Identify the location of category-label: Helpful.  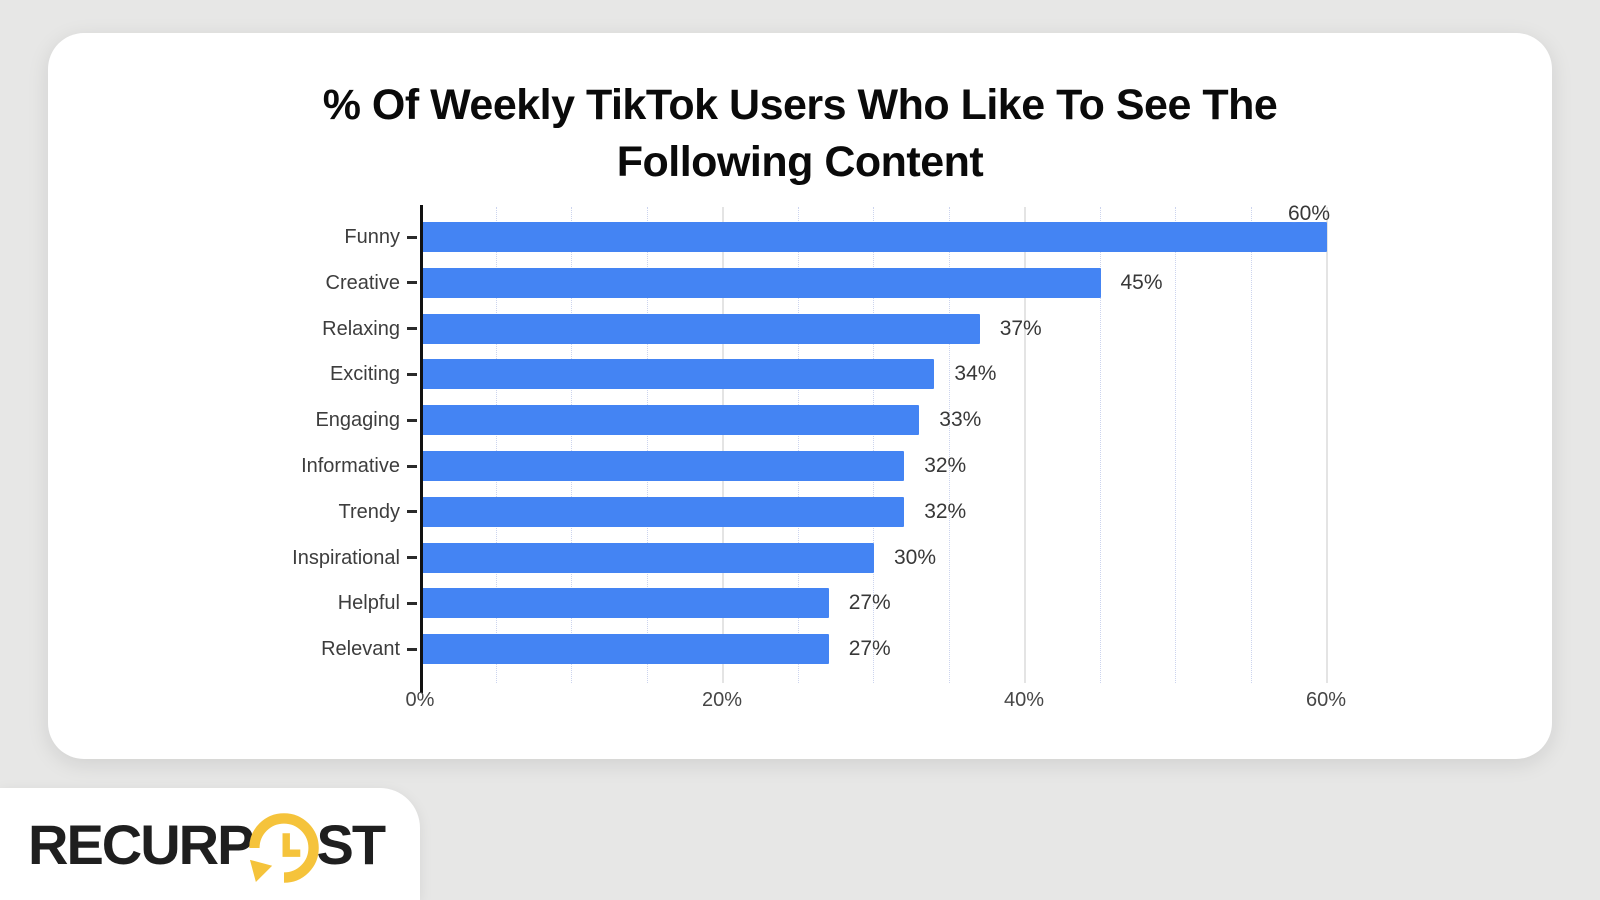
(368, 603).